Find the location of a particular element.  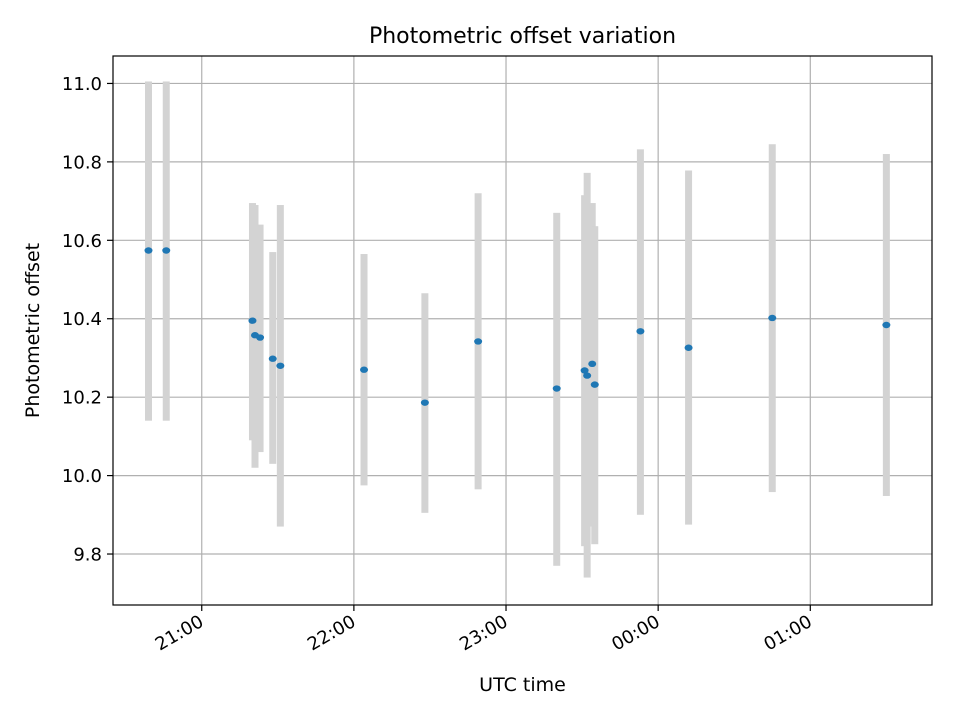

y-tick-label: 9.8 is located at coordinates (87, 555).